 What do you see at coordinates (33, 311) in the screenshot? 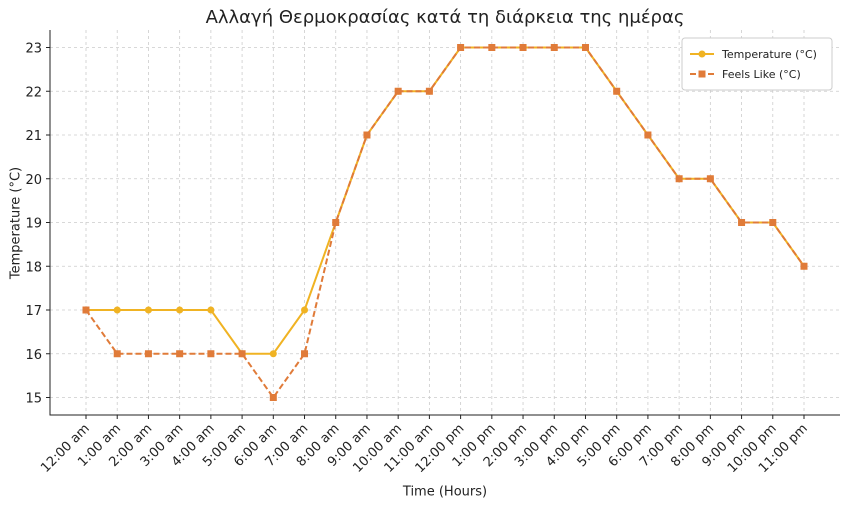
I see `y-tick-label: 17` at bounding box center [33, 311].